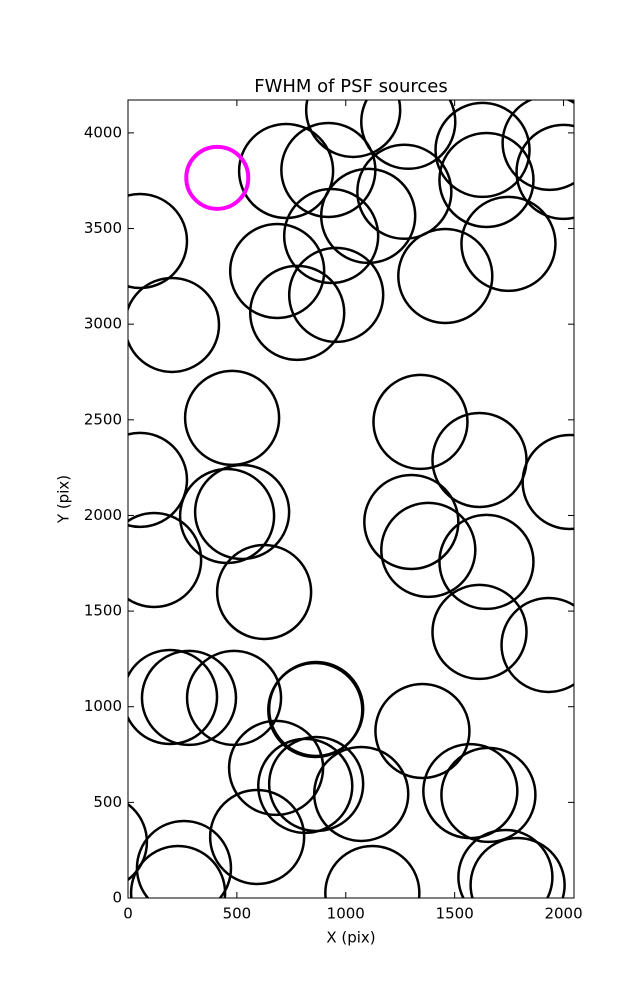 This screenshot has height=1004, width=637. I want to click on chart-title: FWHM of PSF sources, so click(351, 86).